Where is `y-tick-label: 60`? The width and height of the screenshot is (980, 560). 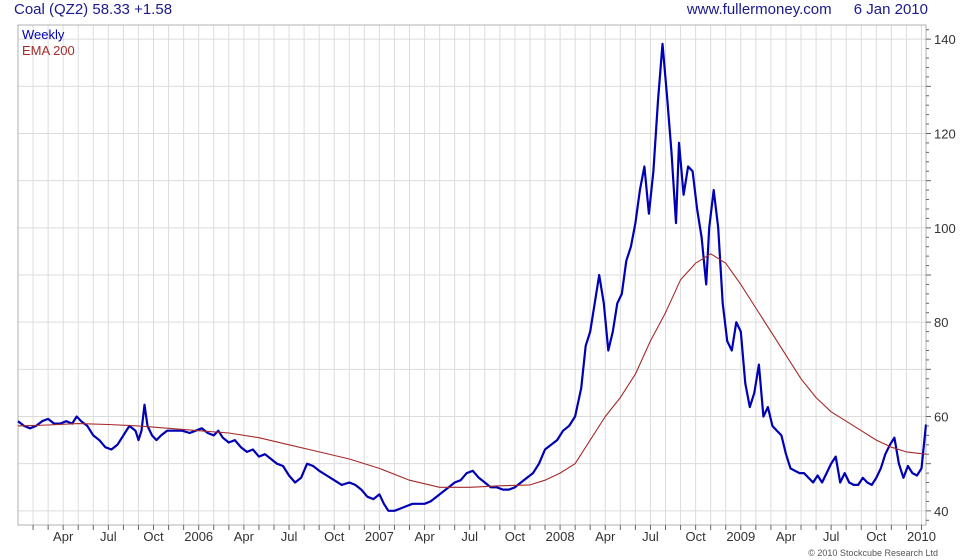 y-tick-label: 60 is located at coordinates (941, 417).